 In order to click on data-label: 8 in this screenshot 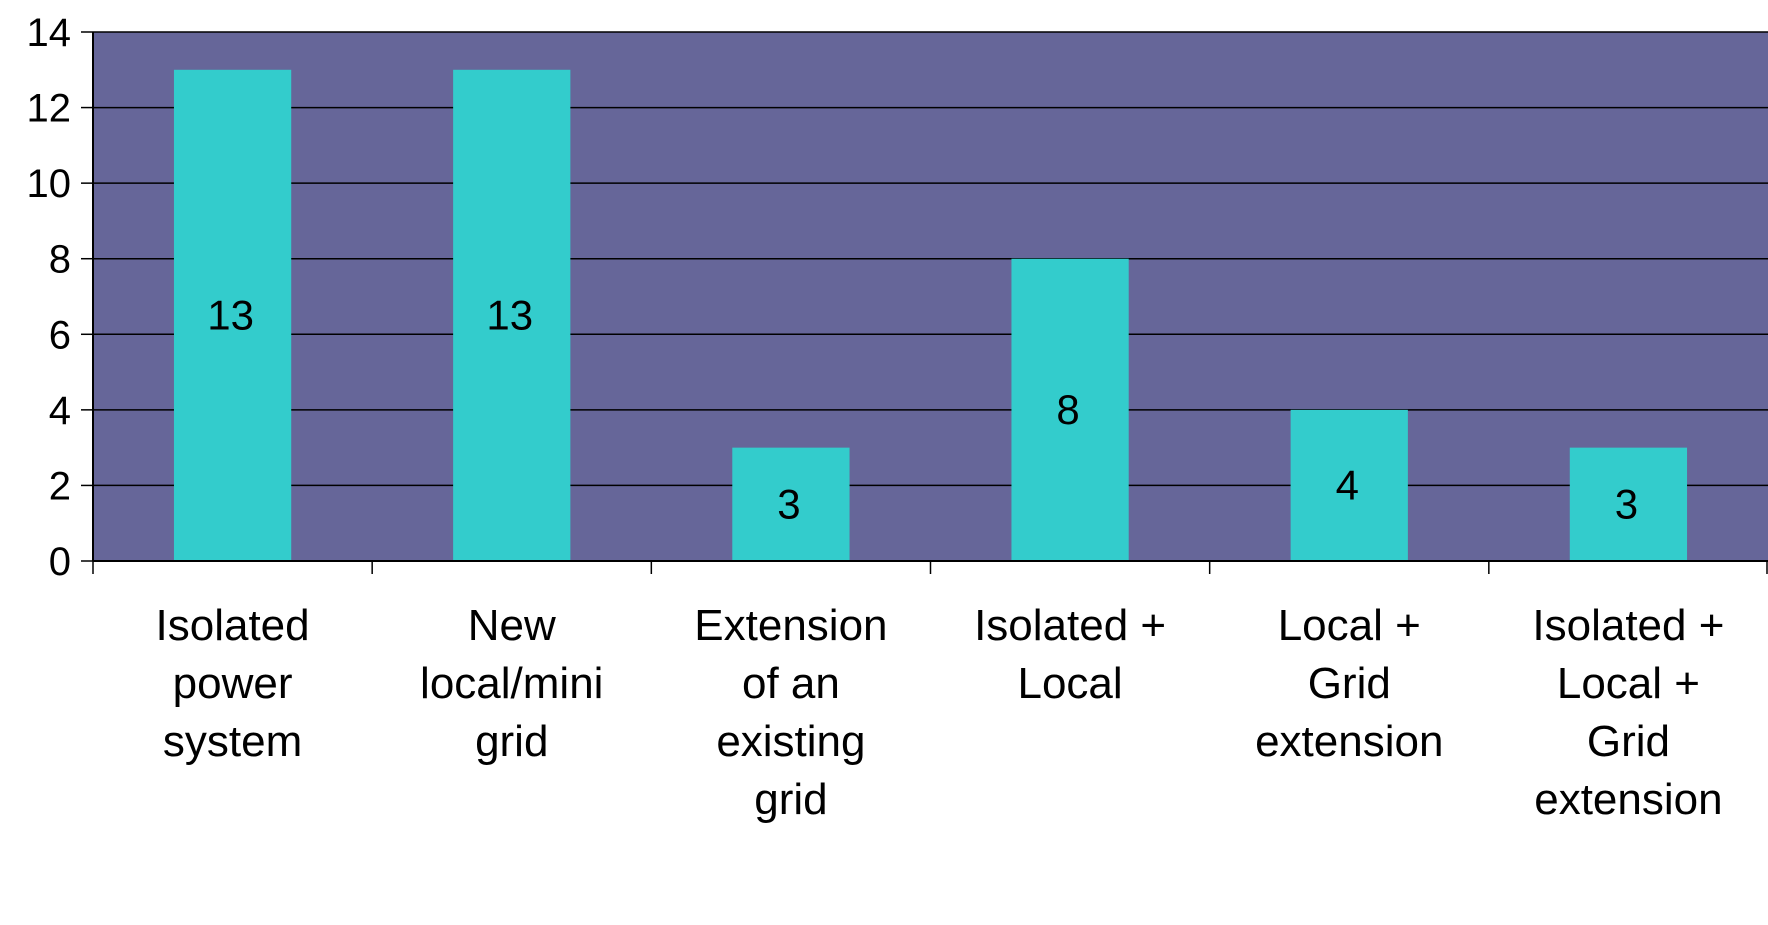, I will do `click(1067, 409)`.